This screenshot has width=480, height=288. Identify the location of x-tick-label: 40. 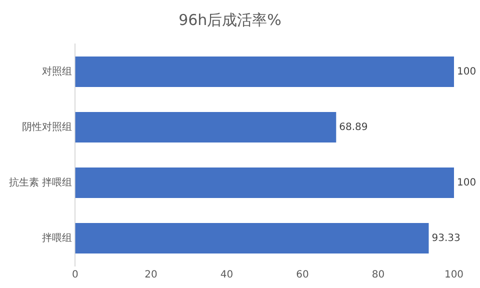
(227, 275).